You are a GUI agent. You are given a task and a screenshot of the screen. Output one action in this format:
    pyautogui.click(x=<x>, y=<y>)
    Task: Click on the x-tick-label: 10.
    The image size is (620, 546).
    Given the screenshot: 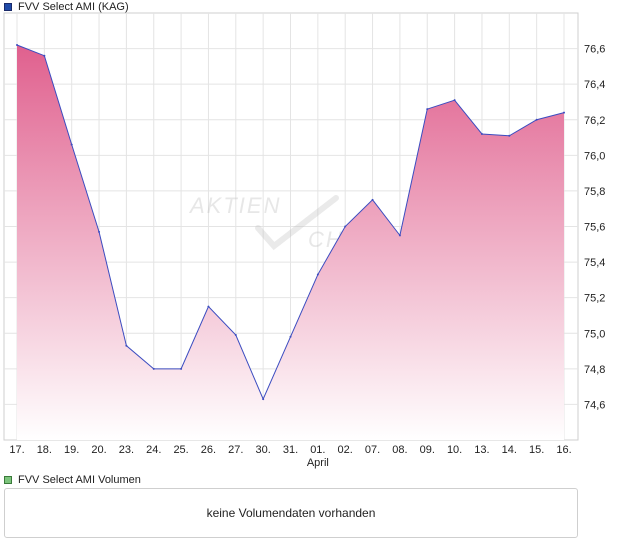 What is the action you would take?
    pyautogui.click(x=454, y=450)
    